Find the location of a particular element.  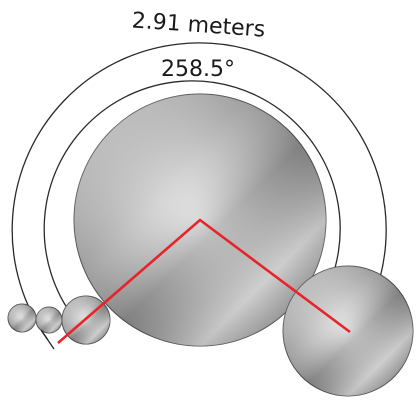

angle-label: 258.5° is located at coordinates (198, 69).